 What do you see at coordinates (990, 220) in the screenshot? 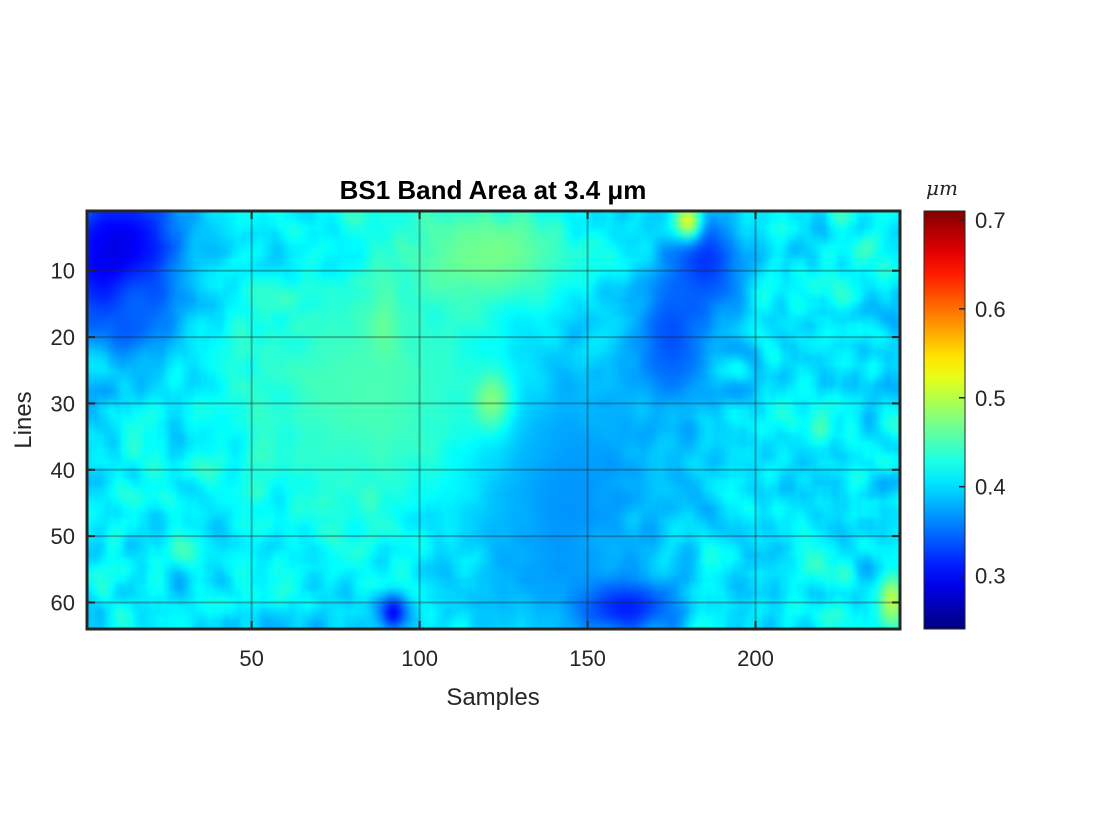
I see `colorbar-tick-label: 0.7` at bounding box center [990, 220].